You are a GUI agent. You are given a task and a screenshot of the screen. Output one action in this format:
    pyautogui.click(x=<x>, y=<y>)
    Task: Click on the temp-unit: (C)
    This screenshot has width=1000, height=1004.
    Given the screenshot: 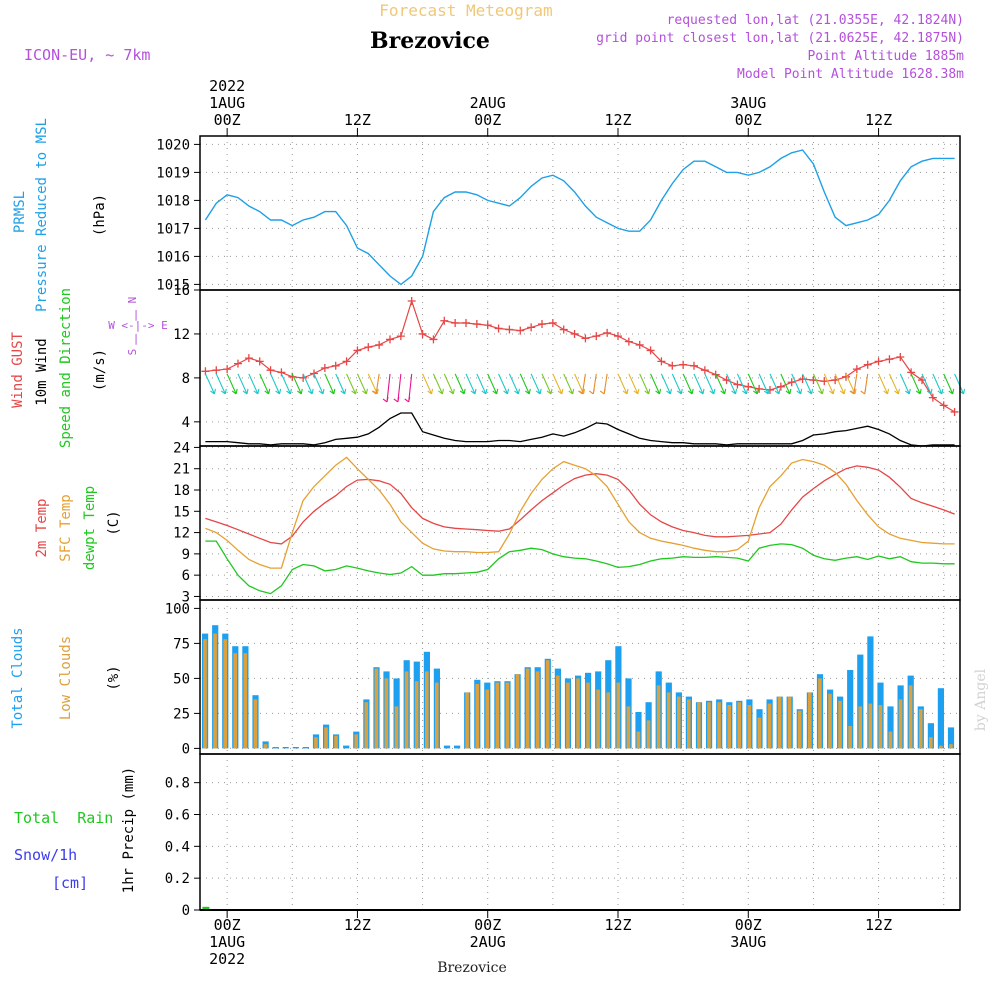 What is the action you would take?
    pyautogui.click(x=114, y=522)
    